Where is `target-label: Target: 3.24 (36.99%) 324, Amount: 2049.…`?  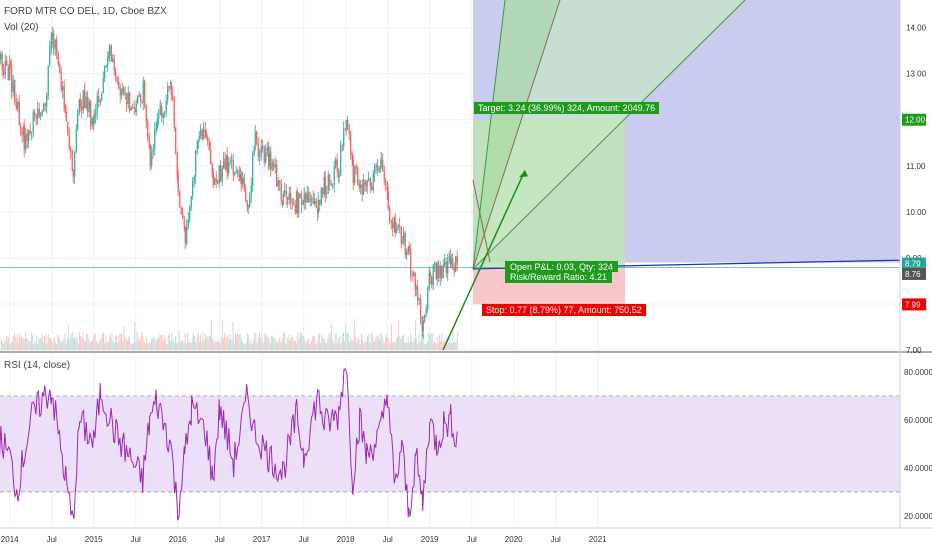
target-label: Target: 3.24 (36.99%) 324, Amount: 2049.… is located at coordinates (567, 108).